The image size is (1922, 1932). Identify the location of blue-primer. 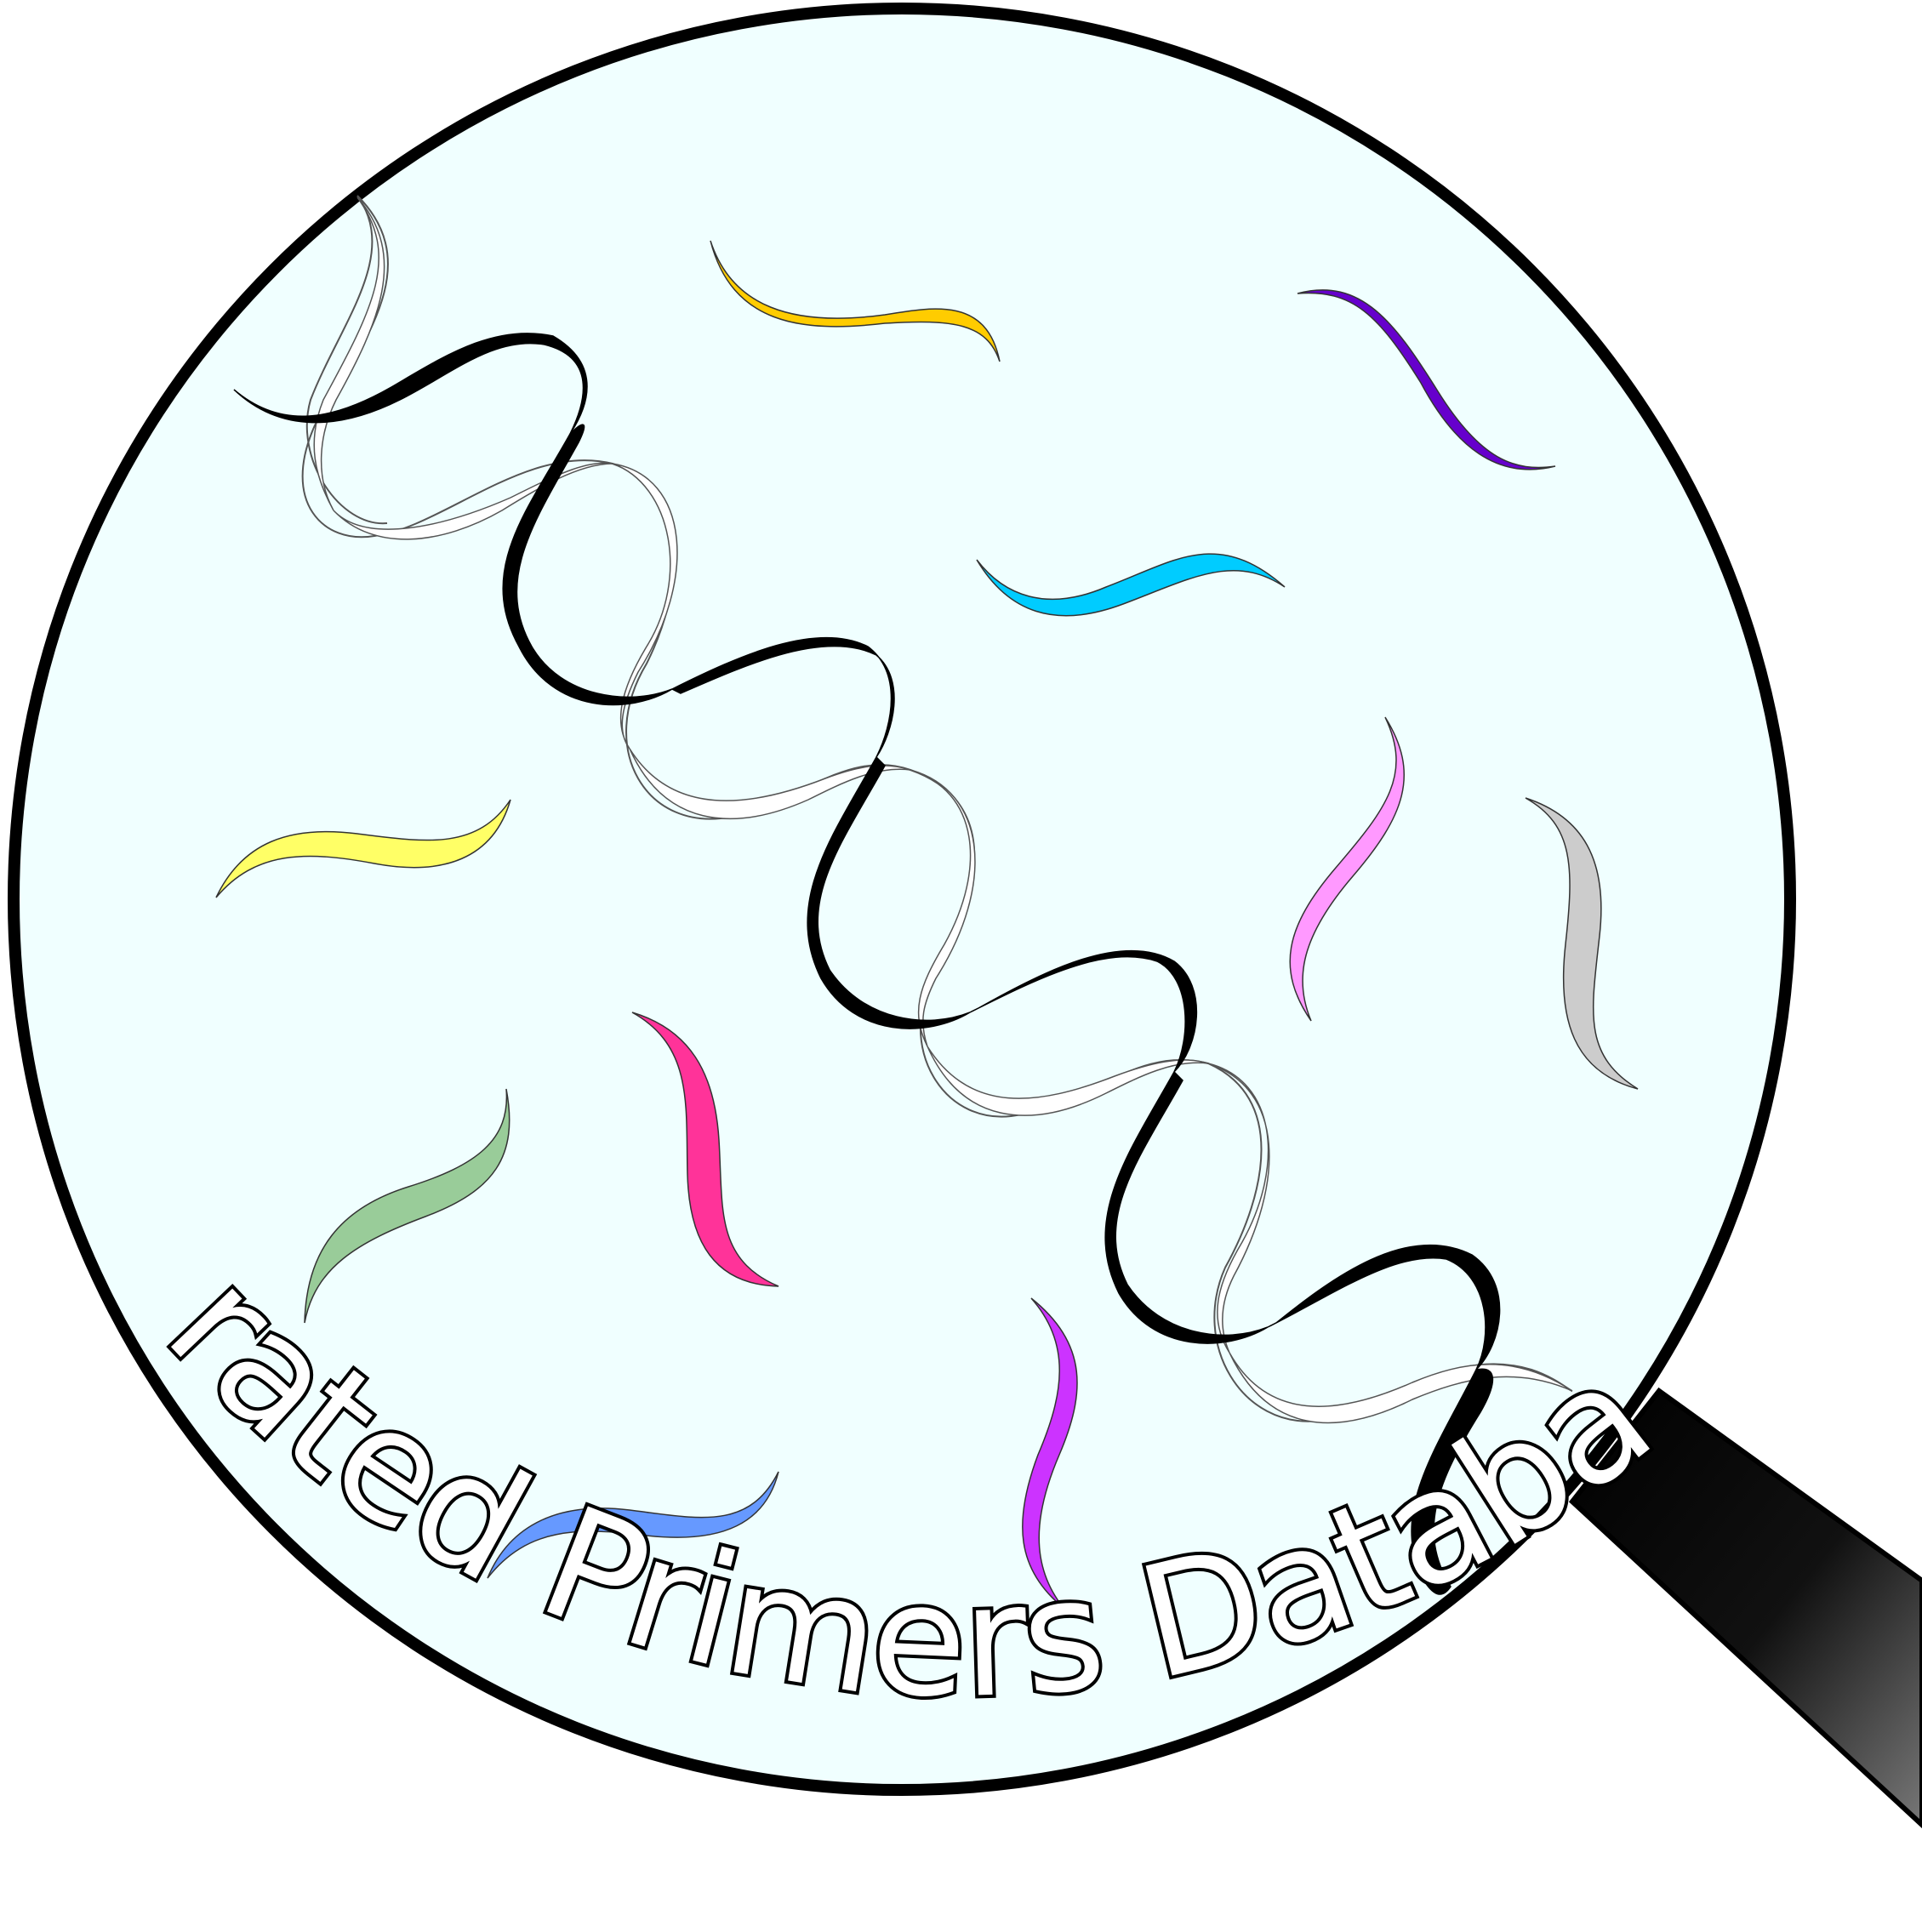
(633, 1525).